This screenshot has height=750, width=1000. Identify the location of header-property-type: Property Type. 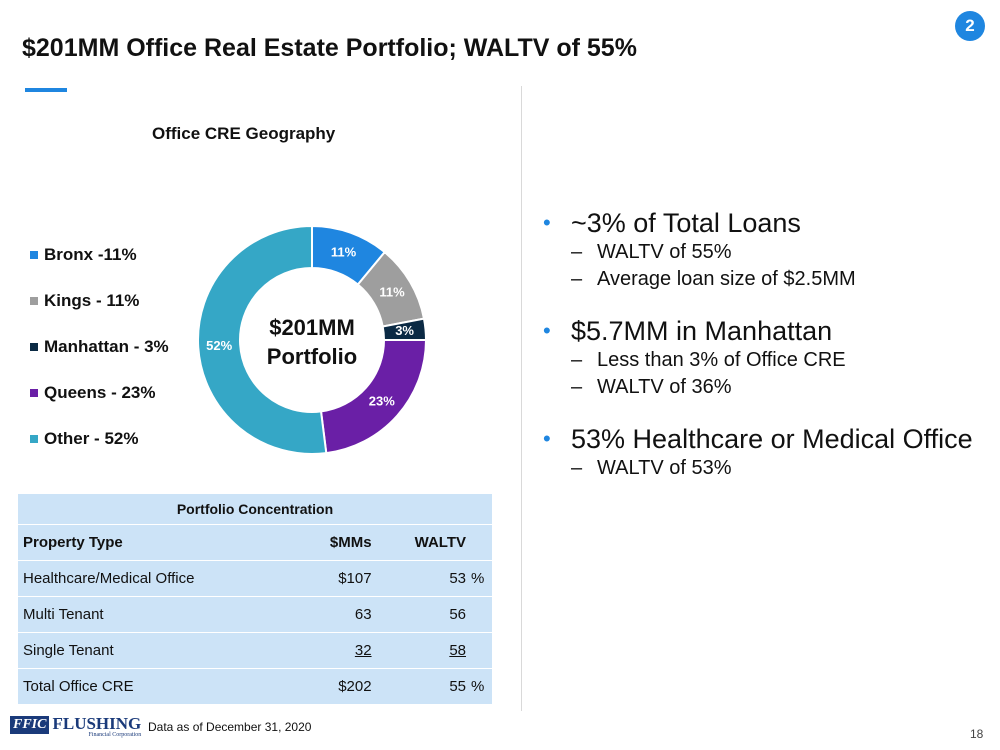
(158, 542).